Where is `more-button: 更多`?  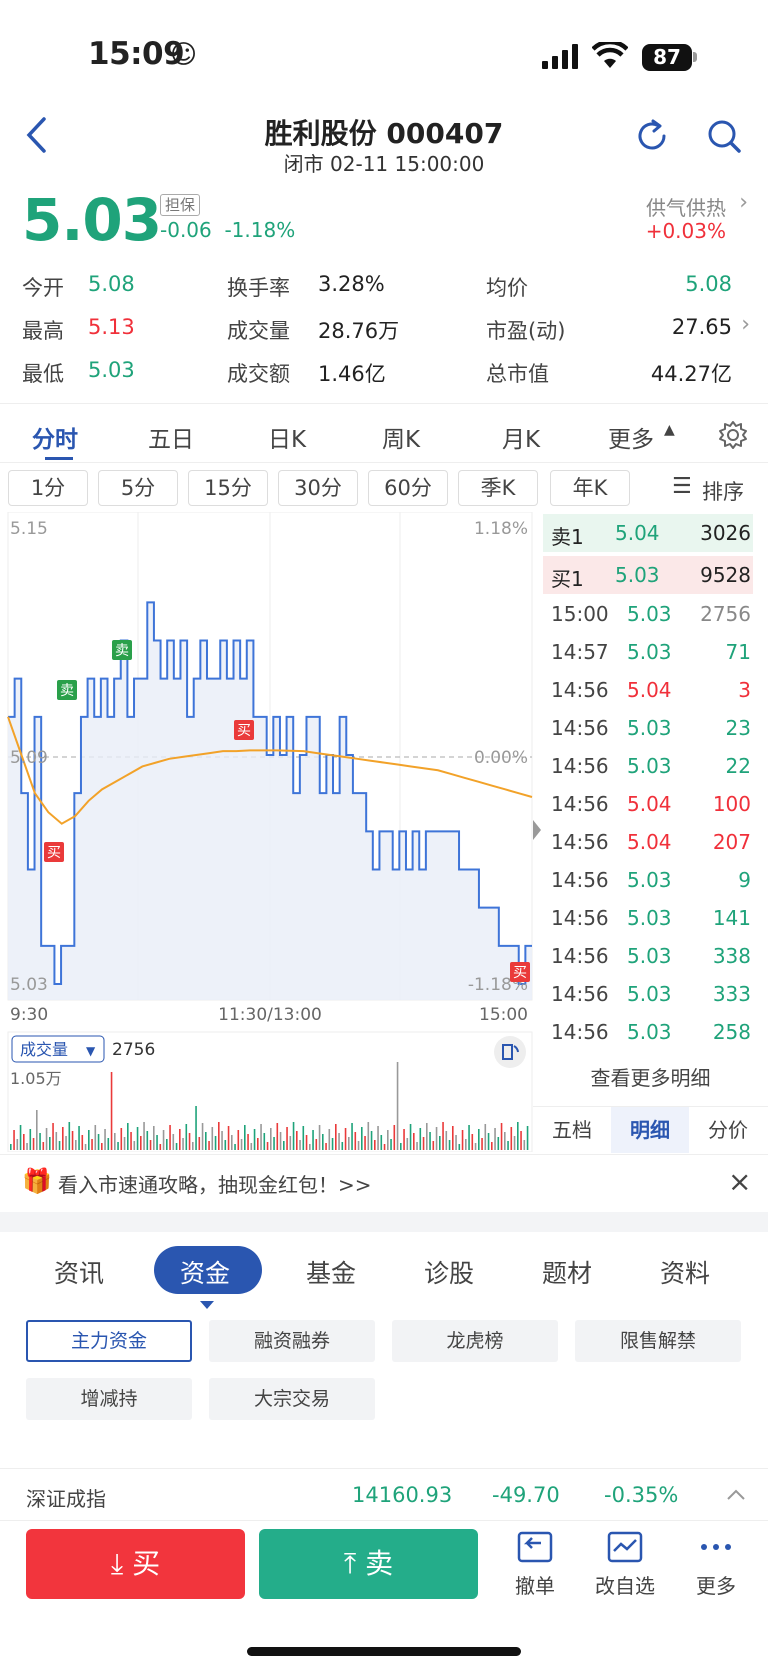
more-button: 更多 is located at coordinates (716, 1564).